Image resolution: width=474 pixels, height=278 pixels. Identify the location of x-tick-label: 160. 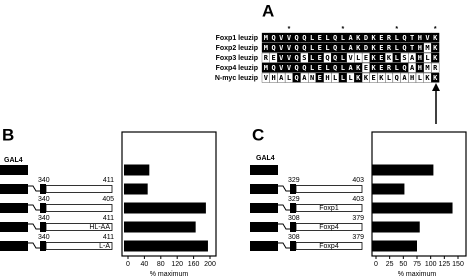
(194, 264).